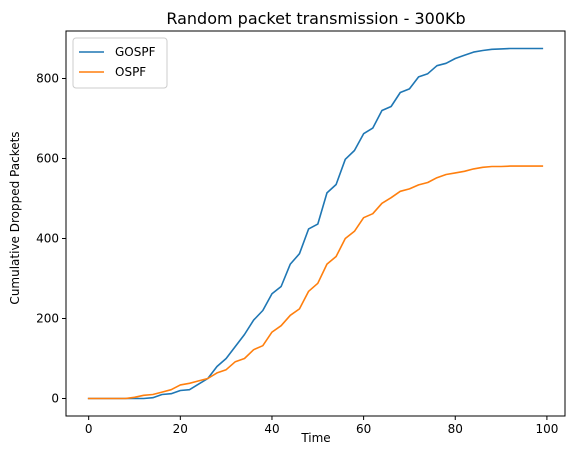  Describe the element at coordinates (47, 159) in the screenshot. I see `y-tick-label: 600` at that location.